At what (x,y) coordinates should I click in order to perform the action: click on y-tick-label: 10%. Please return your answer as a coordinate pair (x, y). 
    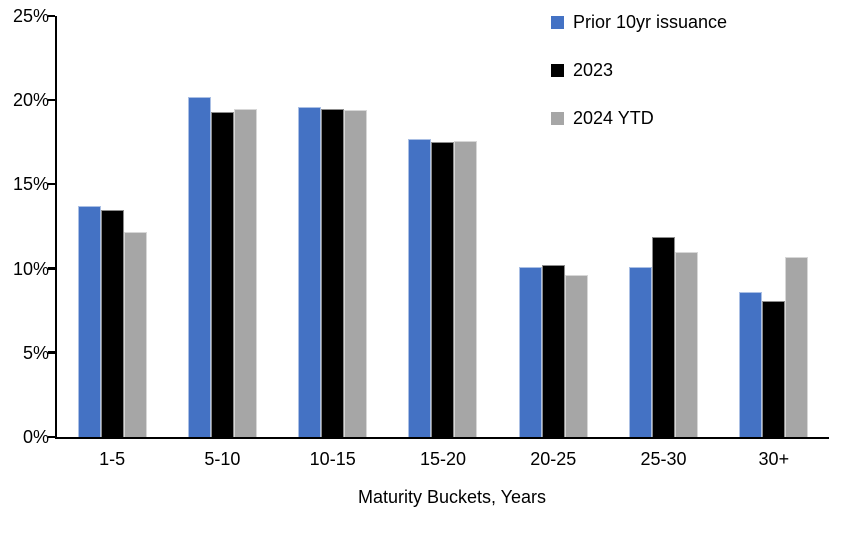
    Looking at the image, I should click on (30, 268).